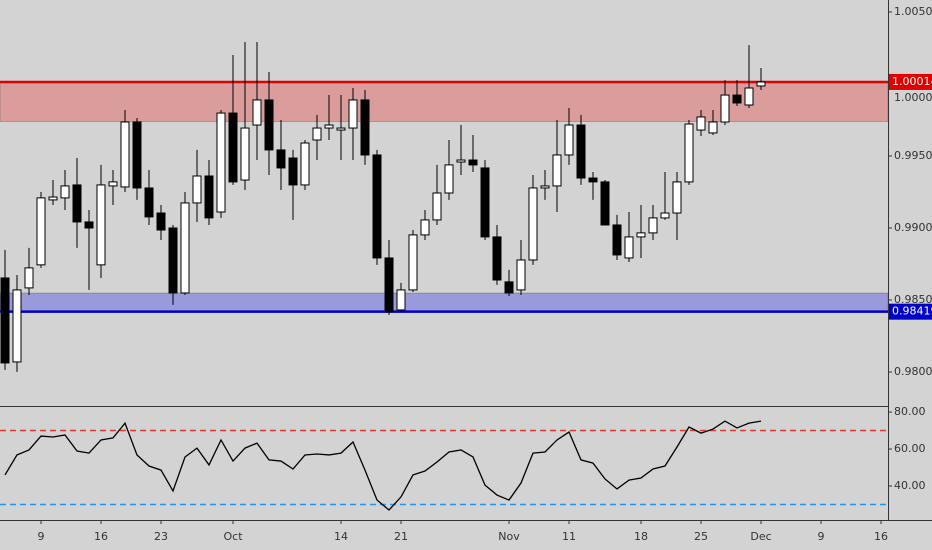  What do you see at coordinates (910, 448) in the screenshot?
I see `y-tick-label: 60.00` at bounding box center [910, 448].